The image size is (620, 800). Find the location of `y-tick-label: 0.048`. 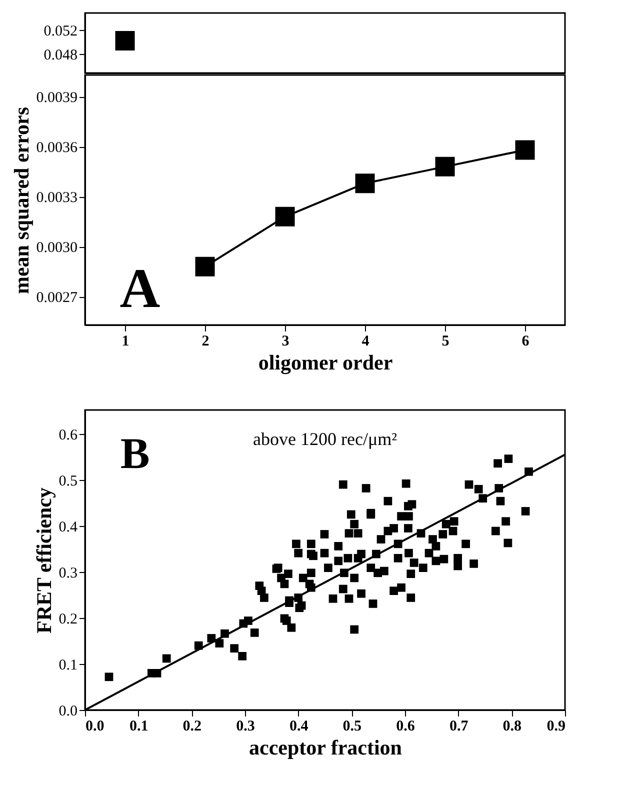

y-tick-label: 0.048 is located at coordinates (61, 55).